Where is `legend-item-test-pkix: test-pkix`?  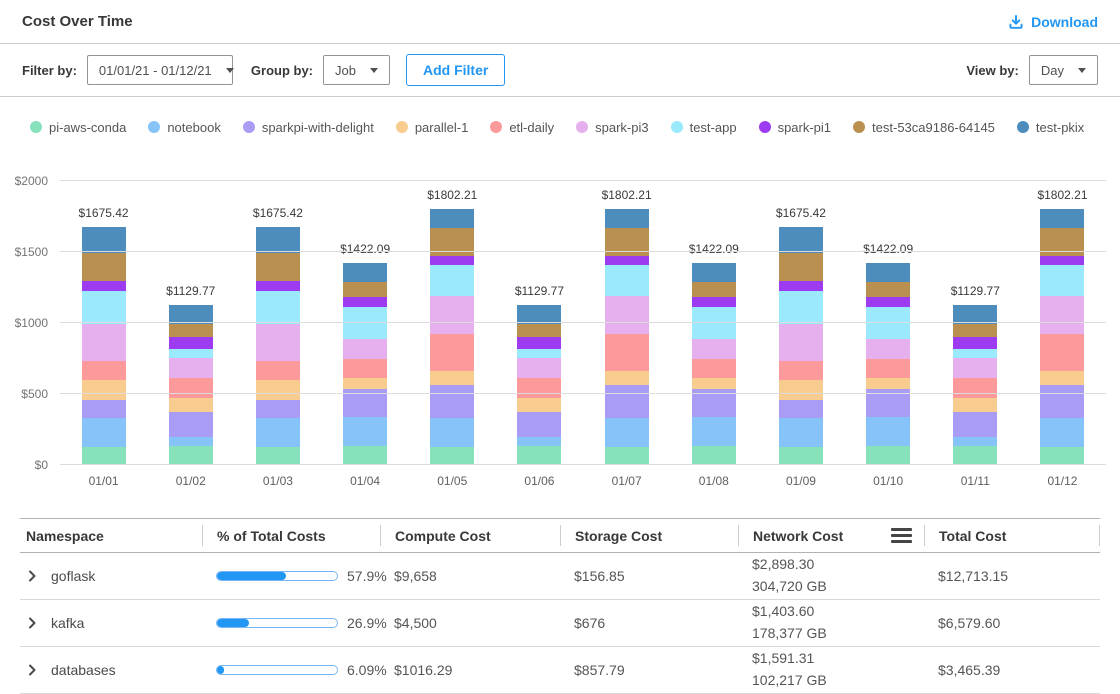 legend-item-test-pkix: test-pkix is located at coordinates (1050, 127).